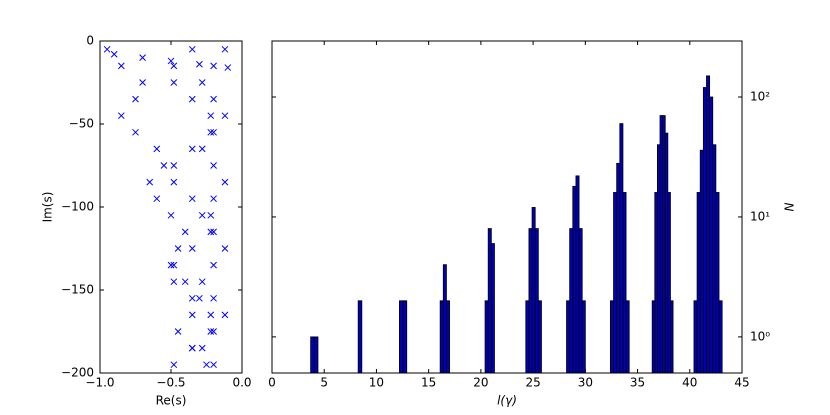 Image resolution: width=830 pixels, height=415 pixels. Describe the element at coordinates (760, 336) in the screenshot. I see `y-tick-label: 10⁰` at that location.